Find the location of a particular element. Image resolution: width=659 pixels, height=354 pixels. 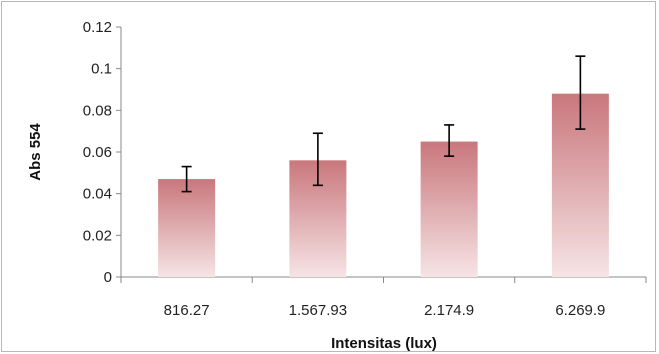

x-tick-label: 6.269.9 is located at coordinates (580, 310).